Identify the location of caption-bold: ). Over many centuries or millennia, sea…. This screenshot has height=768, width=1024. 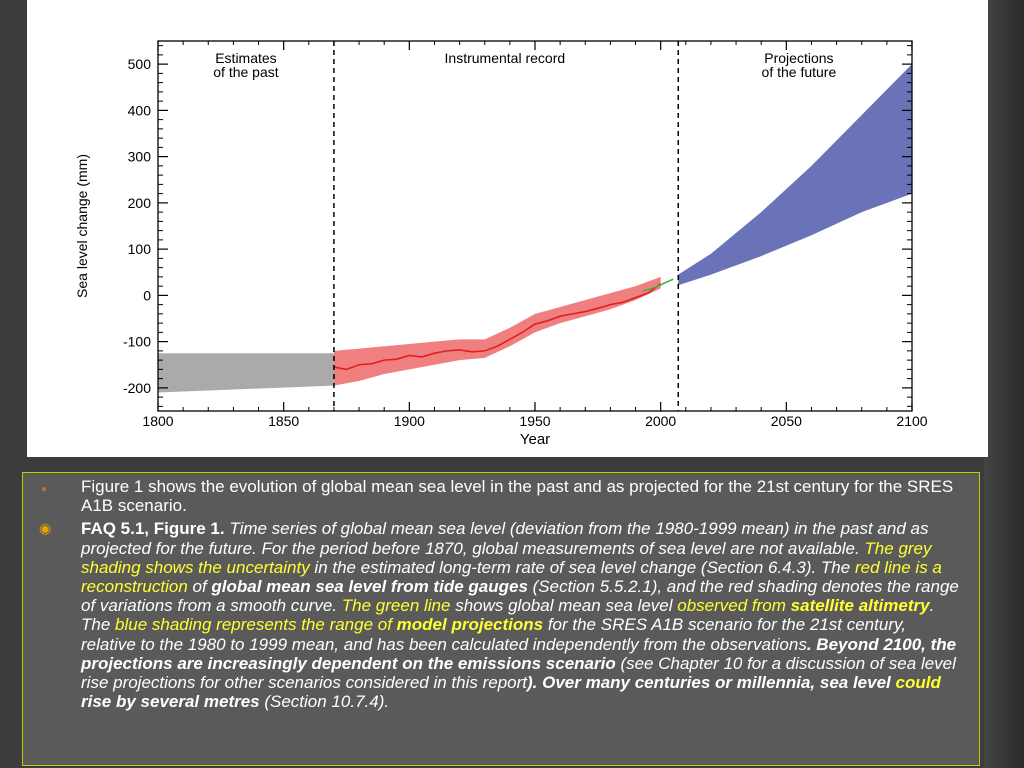
(711, 683).